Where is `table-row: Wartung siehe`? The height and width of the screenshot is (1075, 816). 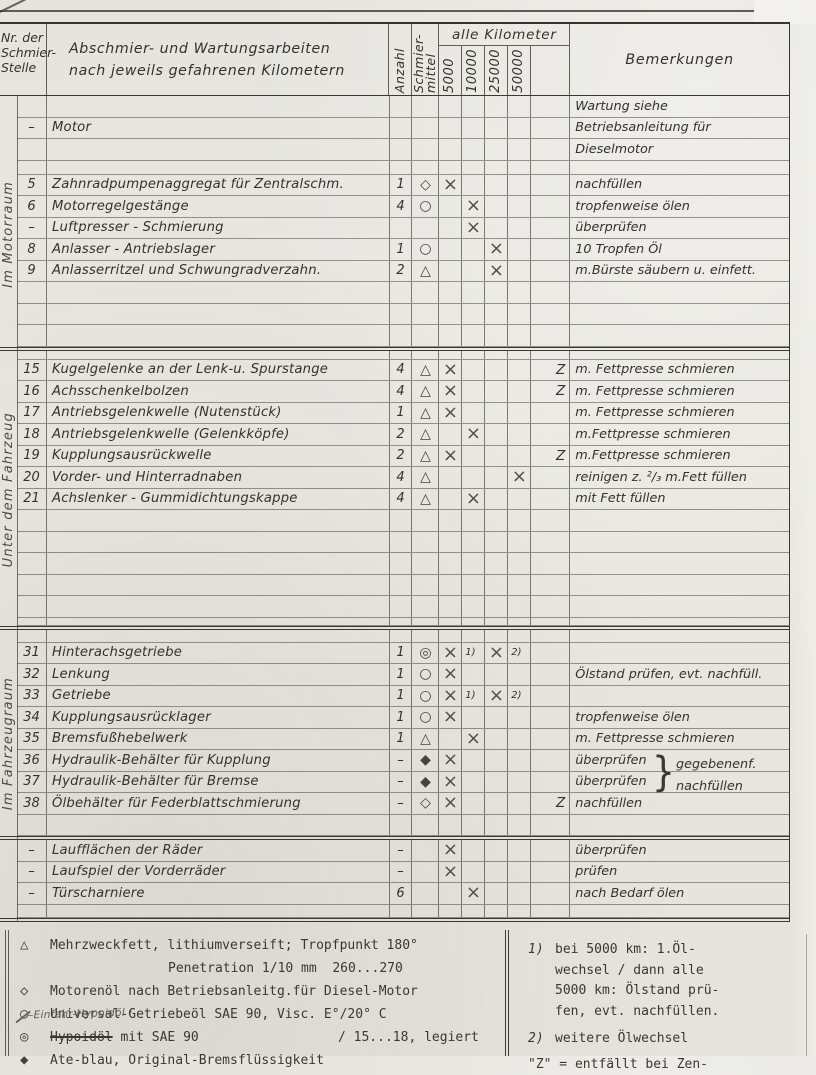
table-row: Wartung siehe is located at coordinates (403, 107).